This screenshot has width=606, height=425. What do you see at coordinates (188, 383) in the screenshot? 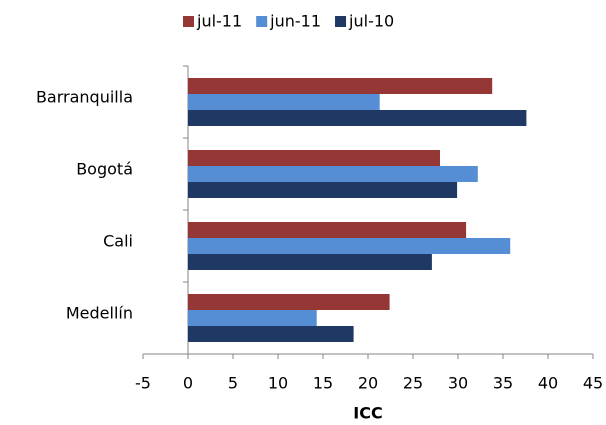
I see `x-tick-label: 0` at bounding box center [188, 383].